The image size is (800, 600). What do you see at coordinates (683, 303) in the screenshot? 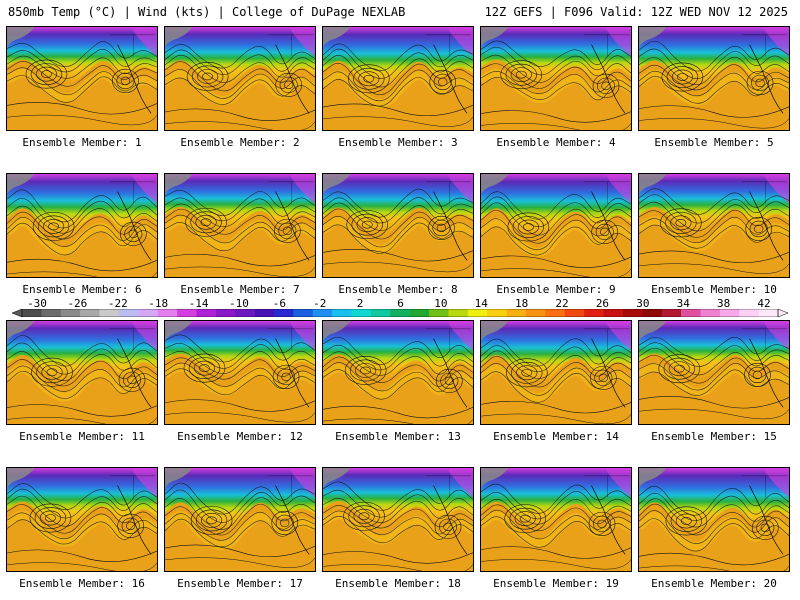
I see `colorbar-tick-label: 34` at bounding box center [683, 303].